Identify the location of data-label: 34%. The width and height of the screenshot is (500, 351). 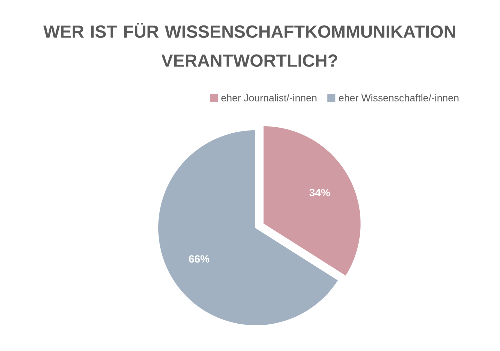
(320, 193).